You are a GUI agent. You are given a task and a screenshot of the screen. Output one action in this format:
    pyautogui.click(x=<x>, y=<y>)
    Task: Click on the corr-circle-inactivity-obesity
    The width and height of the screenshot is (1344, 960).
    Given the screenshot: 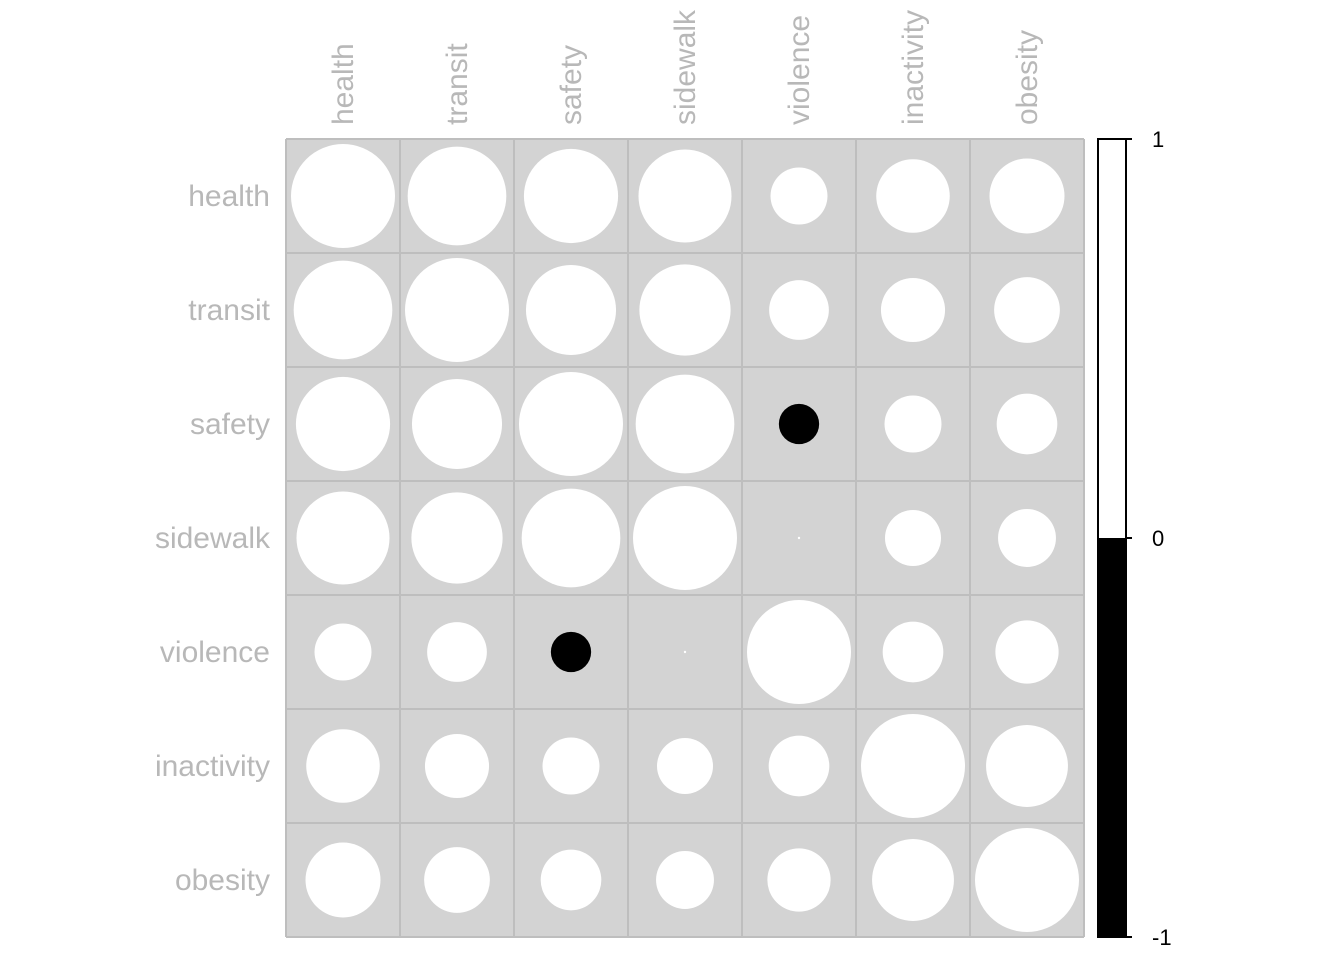 What is the action you would take?
    pyautogui.click(x=1027, y=766)
    